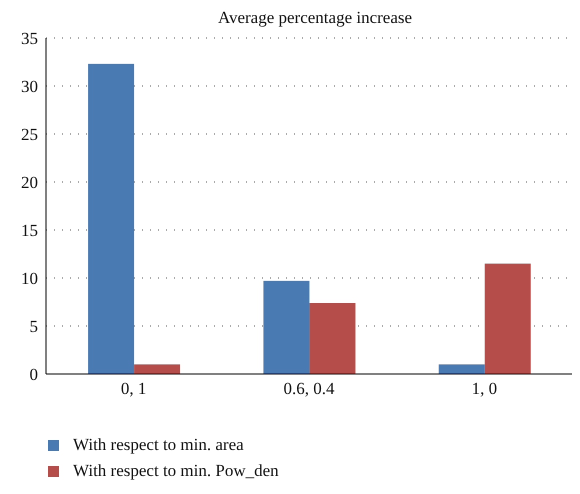 Image resolution: width=580 pixels, height=494 pixels. Describe the element at coordinates (29, 278) in the screenshot. I see `y-tick-label: 10` at that location.